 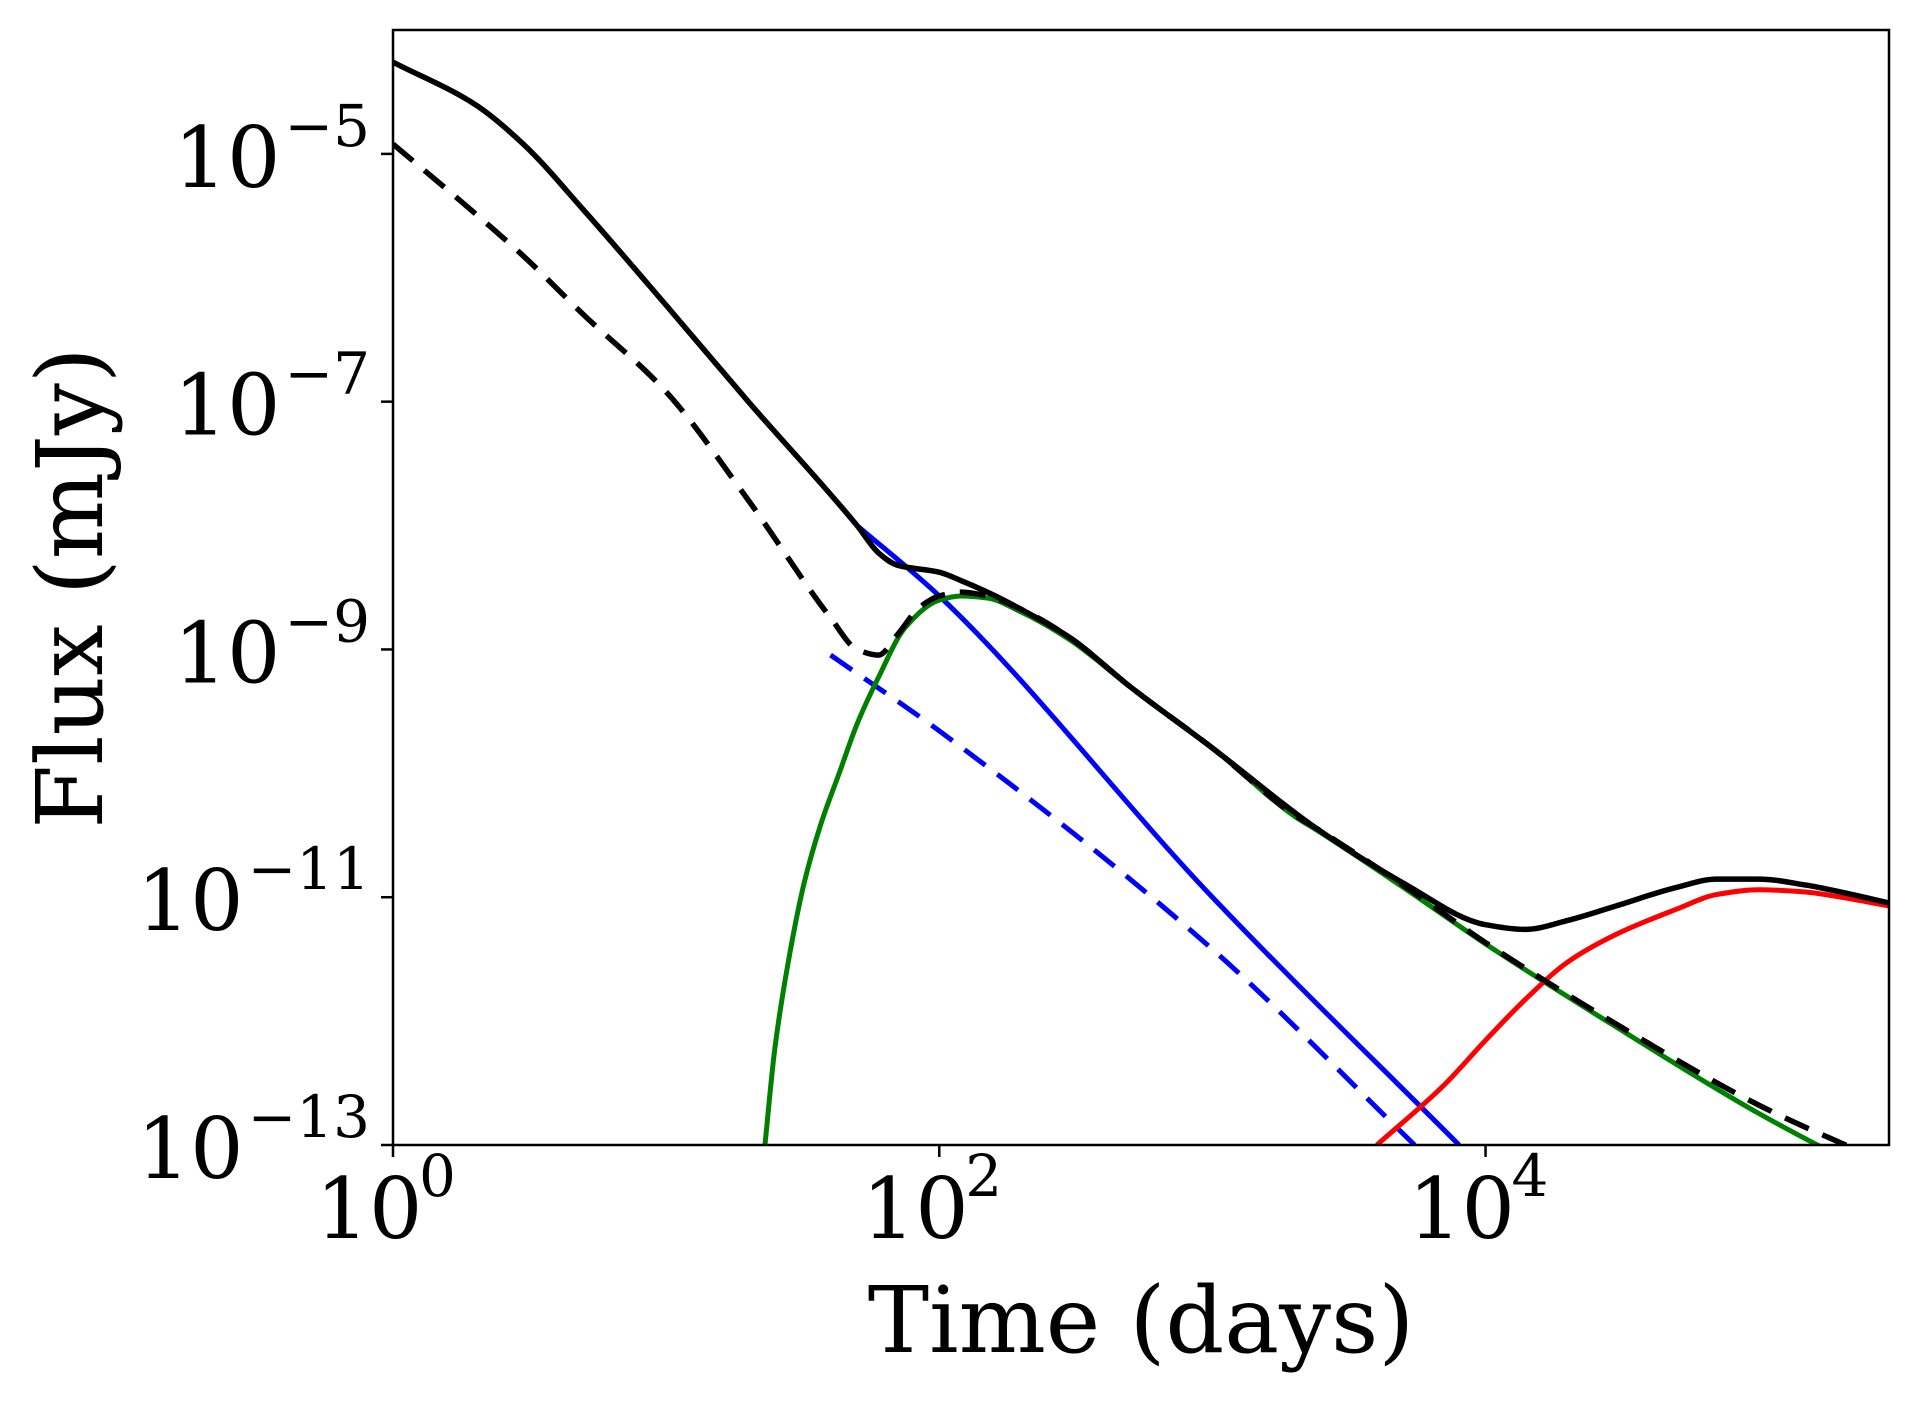 I want to click on x-axis-label: Time (days), so click(x=1141, y=1320).